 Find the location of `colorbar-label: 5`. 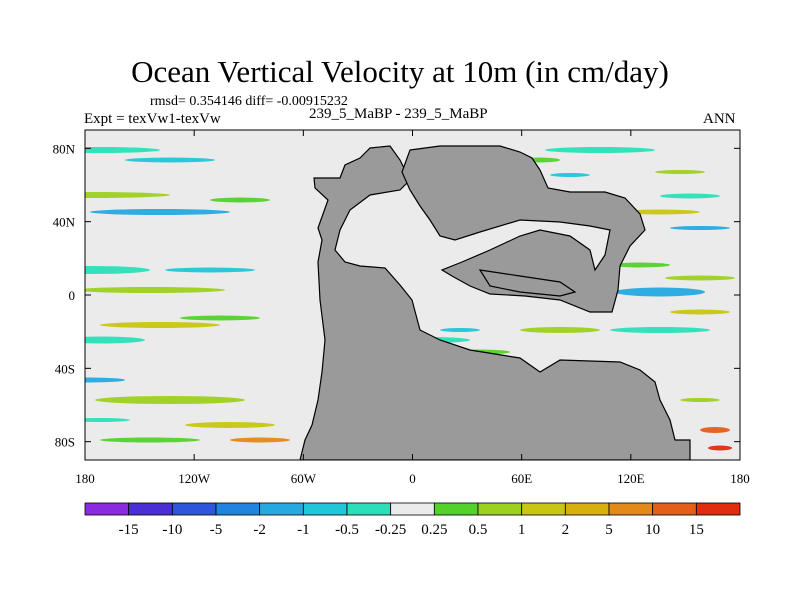

colorbar-label: 5 is located at coordinates (609, 530).